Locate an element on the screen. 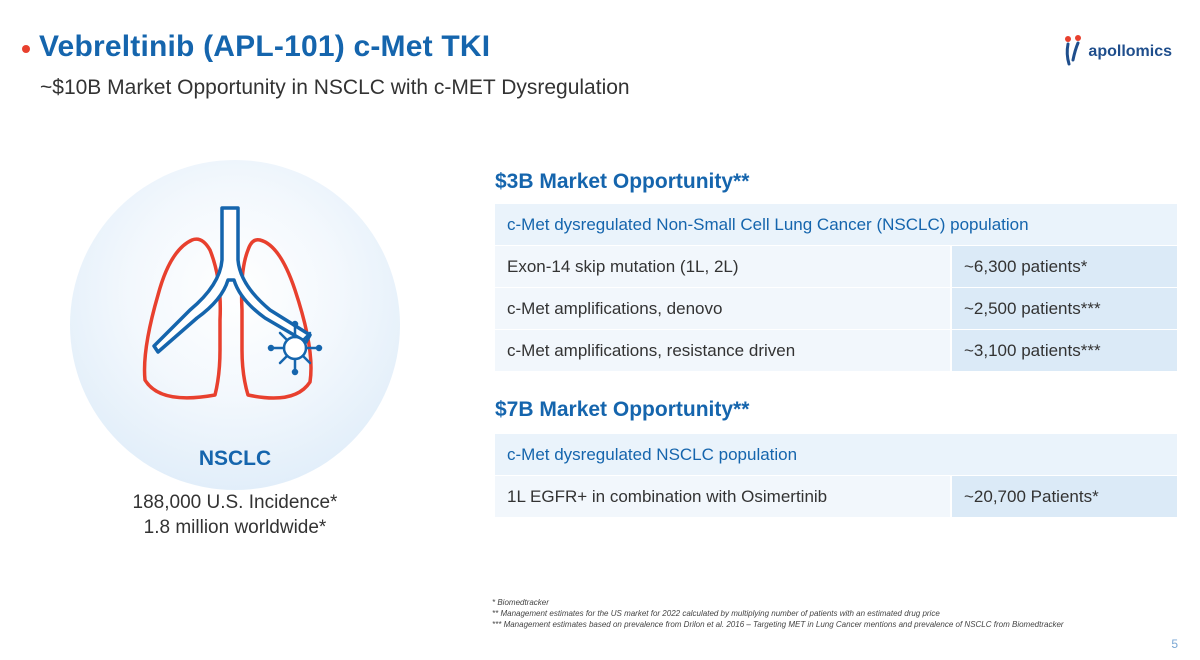  row-value: ~20,700 Patients* is located at coordinates (1064, 496).